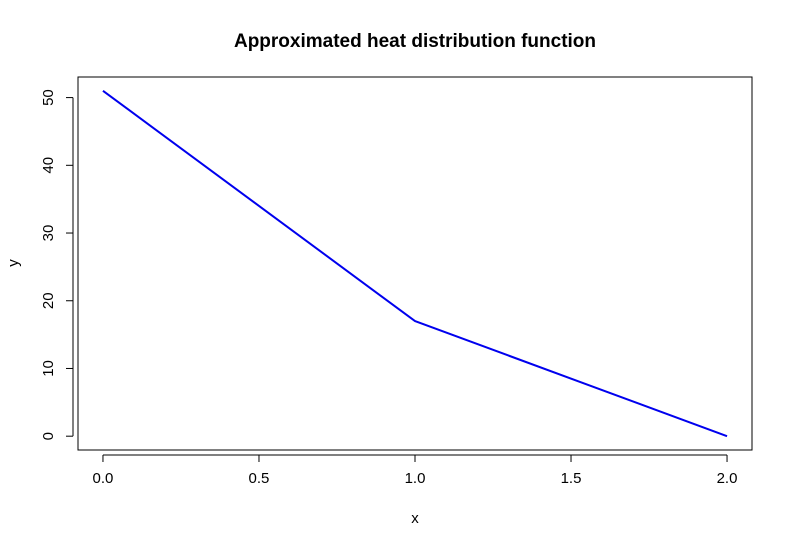 The width and height of the screenshot is (794, 548). Describe the element at coordinates (415, 41) in the screenshot. I see `chart-title: Approximated heat distribution function` at that location.